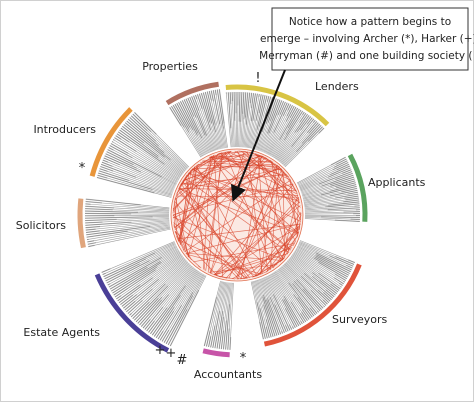 The width and height of the screenshot is (474, 406). I want to click on marker: #, so click(182, 360).